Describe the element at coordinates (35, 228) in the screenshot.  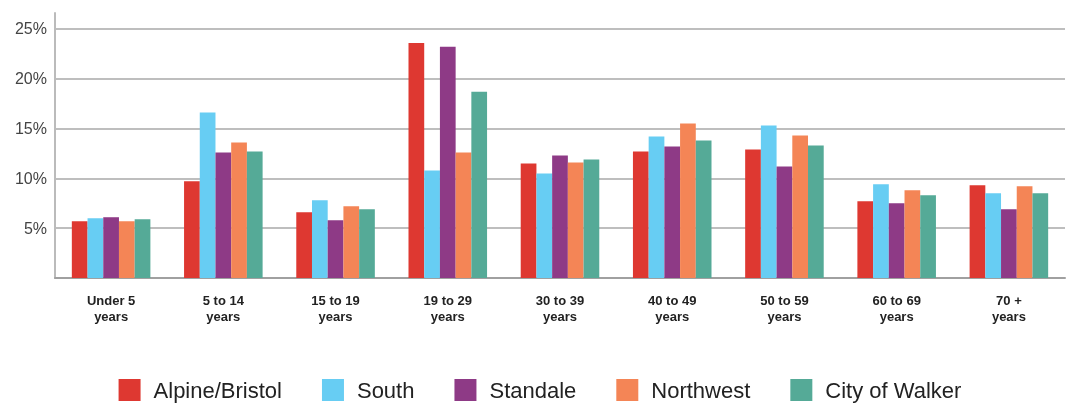
I see `y-tick-label: 5%` at that location.